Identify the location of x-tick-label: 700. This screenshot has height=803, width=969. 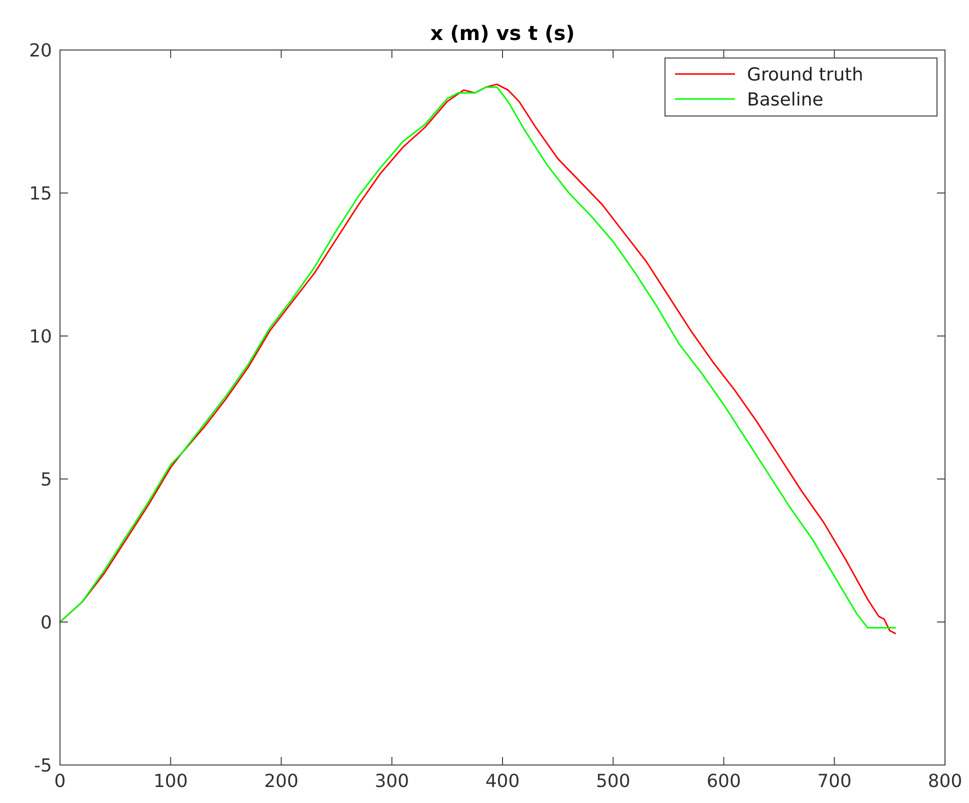
(834, 781).